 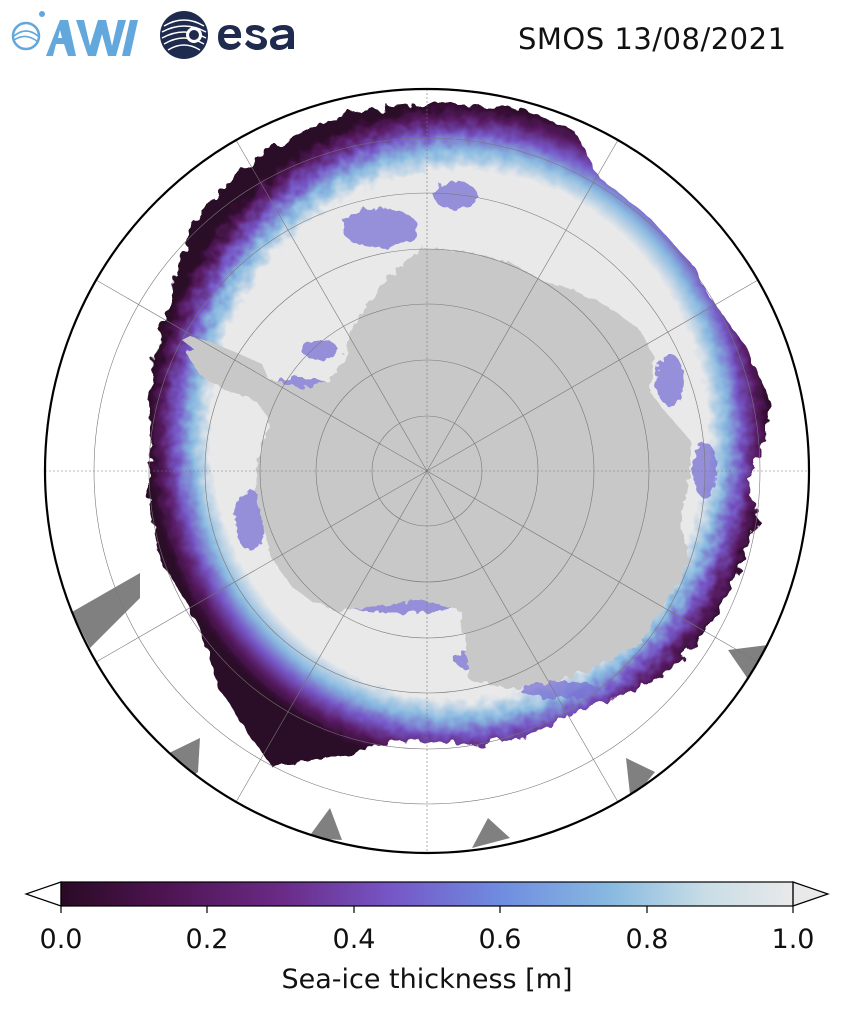 What do you see at coordinates (207, 939) in the screenshot?
I see `colorbar-tick-1: 0.2` at bounding box center [207, 939].